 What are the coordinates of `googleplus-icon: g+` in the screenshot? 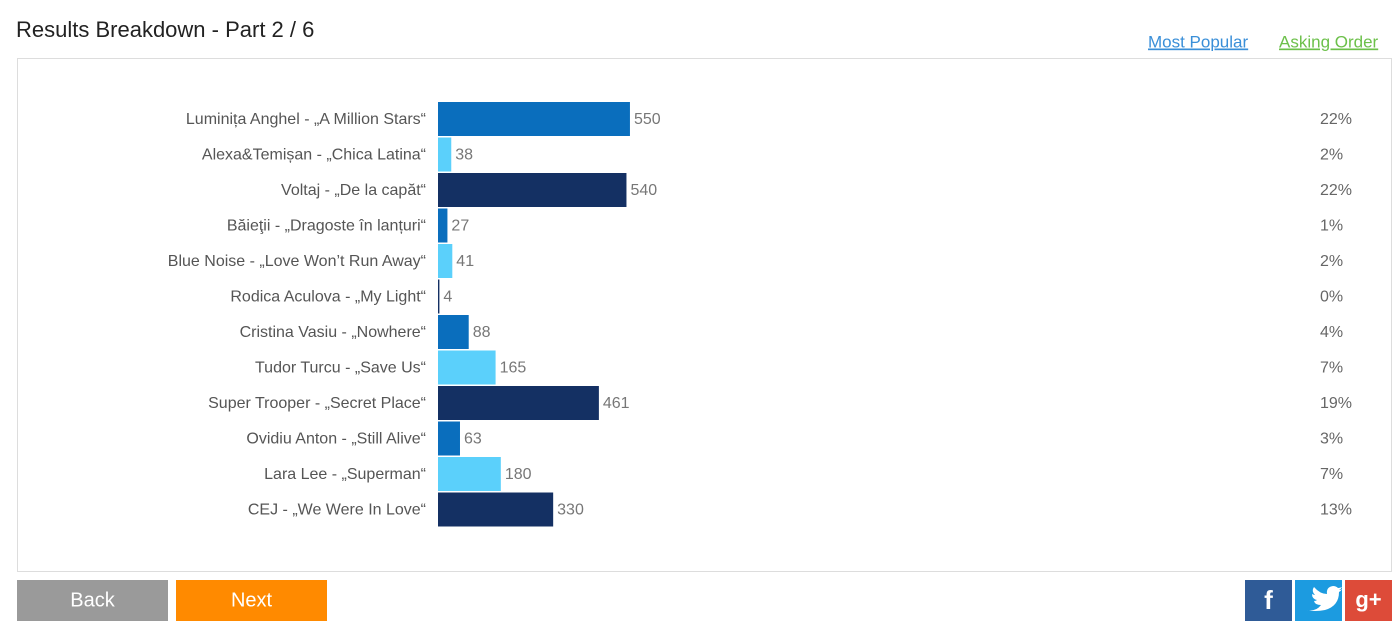 It's located at (1368, 599).